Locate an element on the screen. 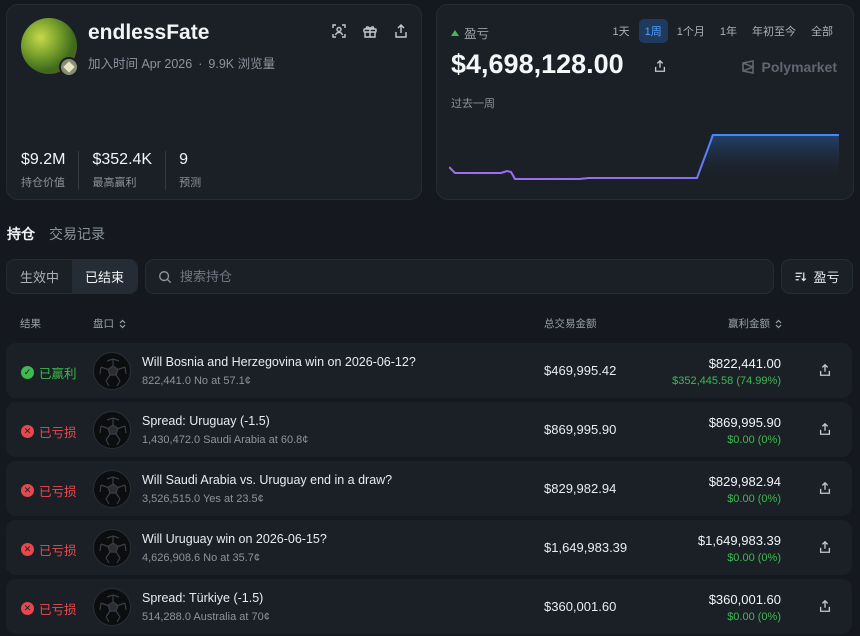 This screenshot has height=636, width=860. polymarket-logo-icon is located at coordinates (747, 67).